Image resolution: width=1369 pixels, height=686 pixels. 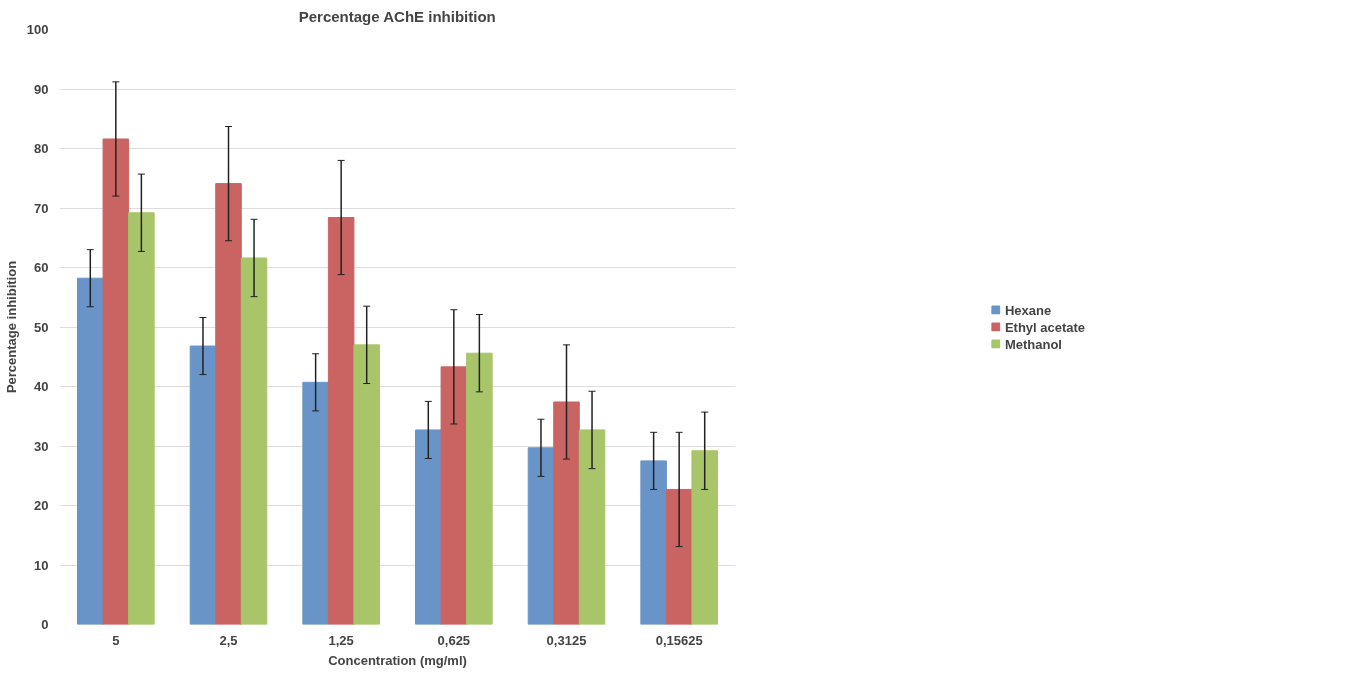 What do you see at coordinates (41, 505) in the screenshot?
I see `y-tick-label: 20` at bounding box center [41, 505].